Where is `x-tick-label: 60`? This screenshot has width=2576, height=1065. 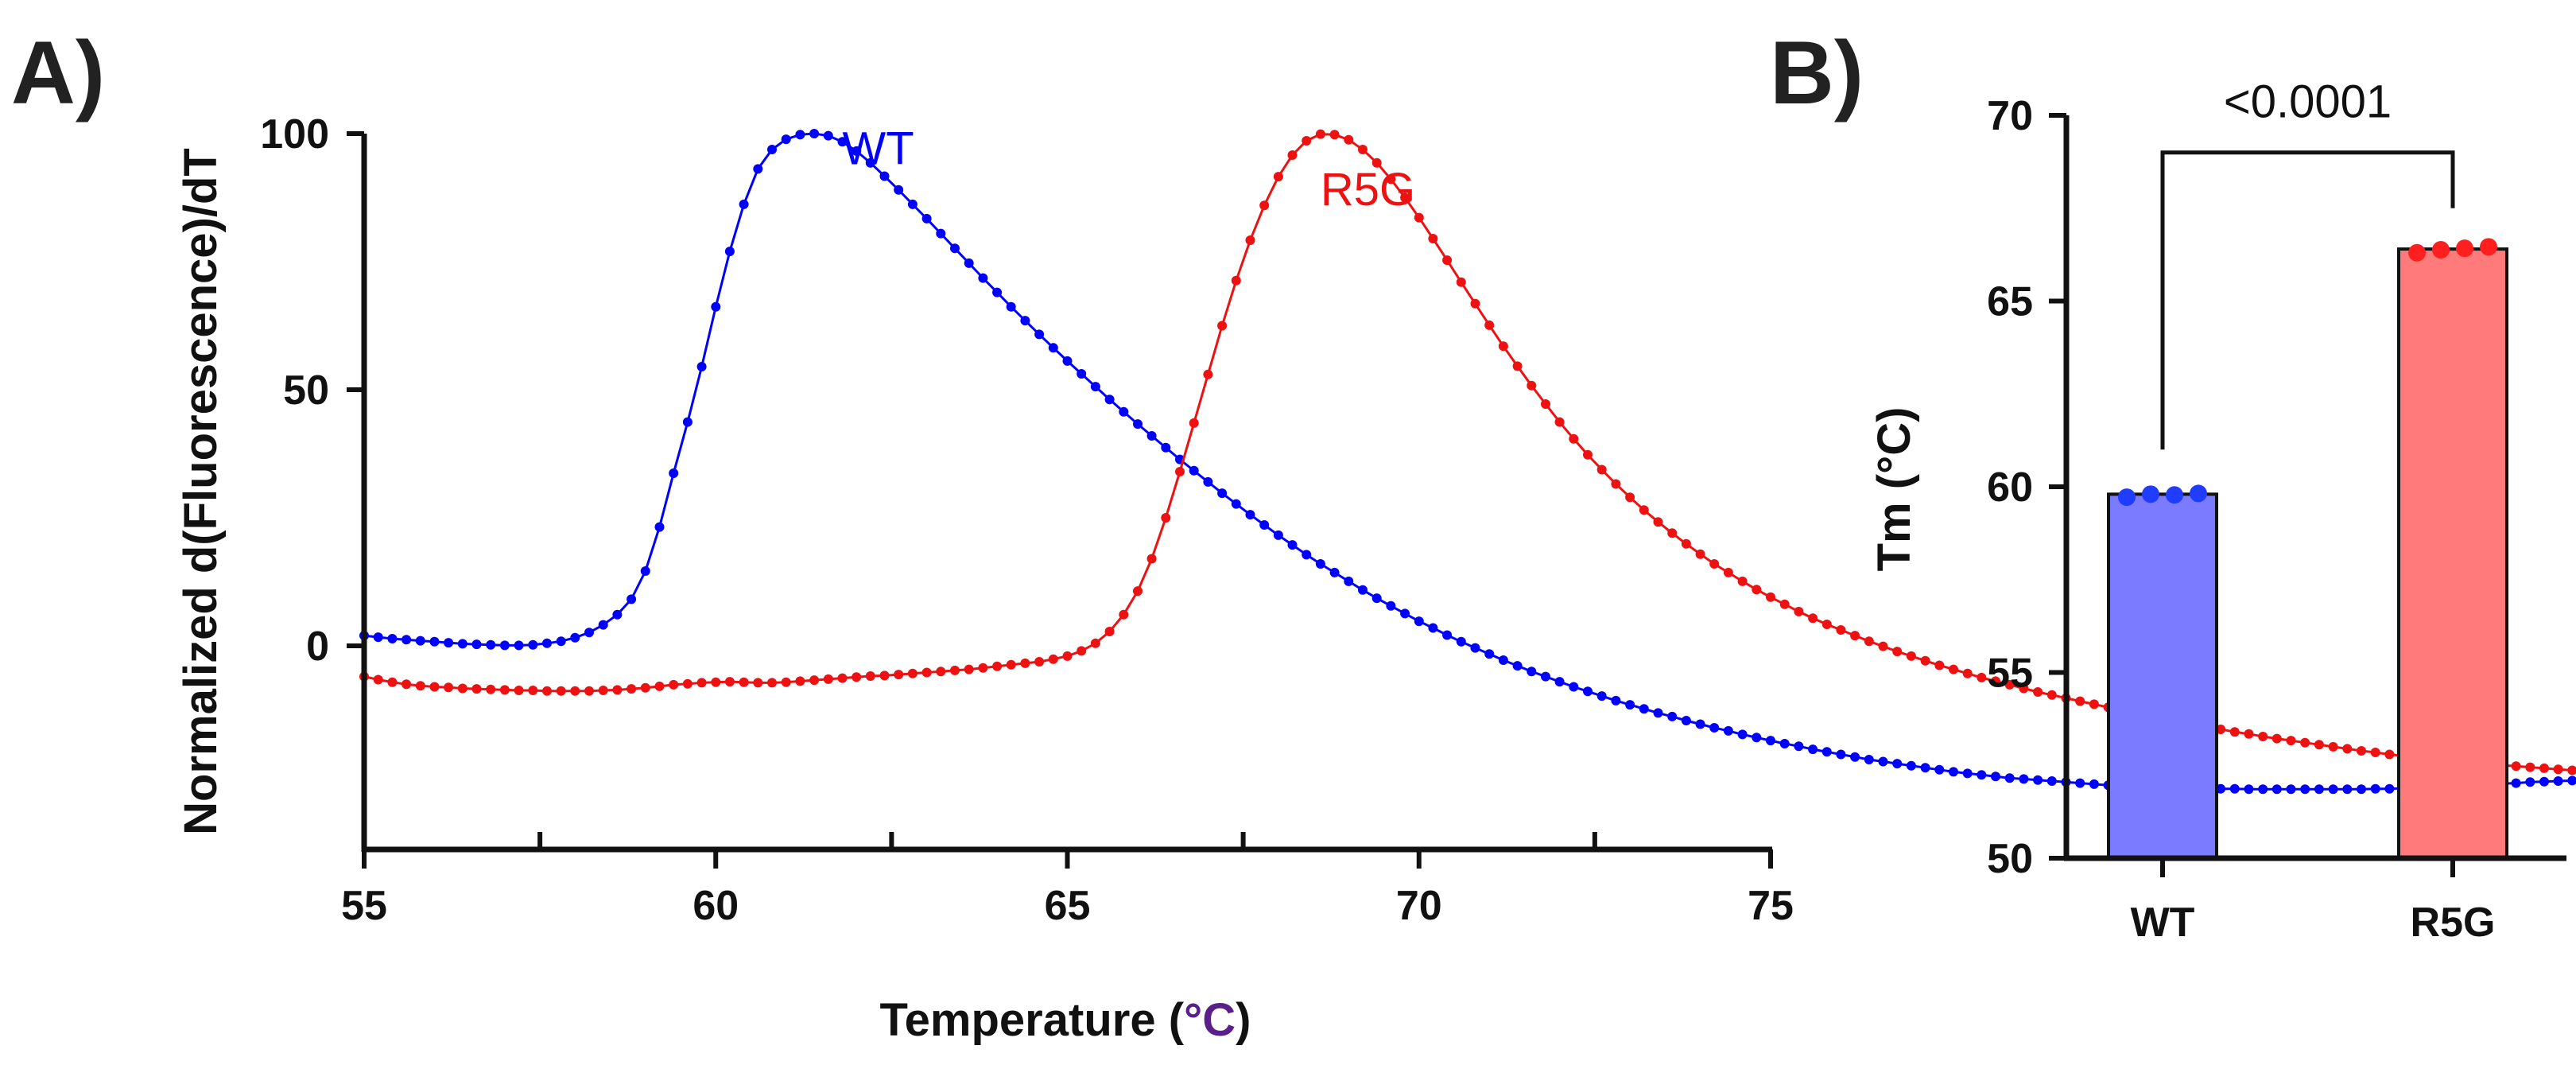
x-tick-label: 60 is located at coordinates (715, 906).